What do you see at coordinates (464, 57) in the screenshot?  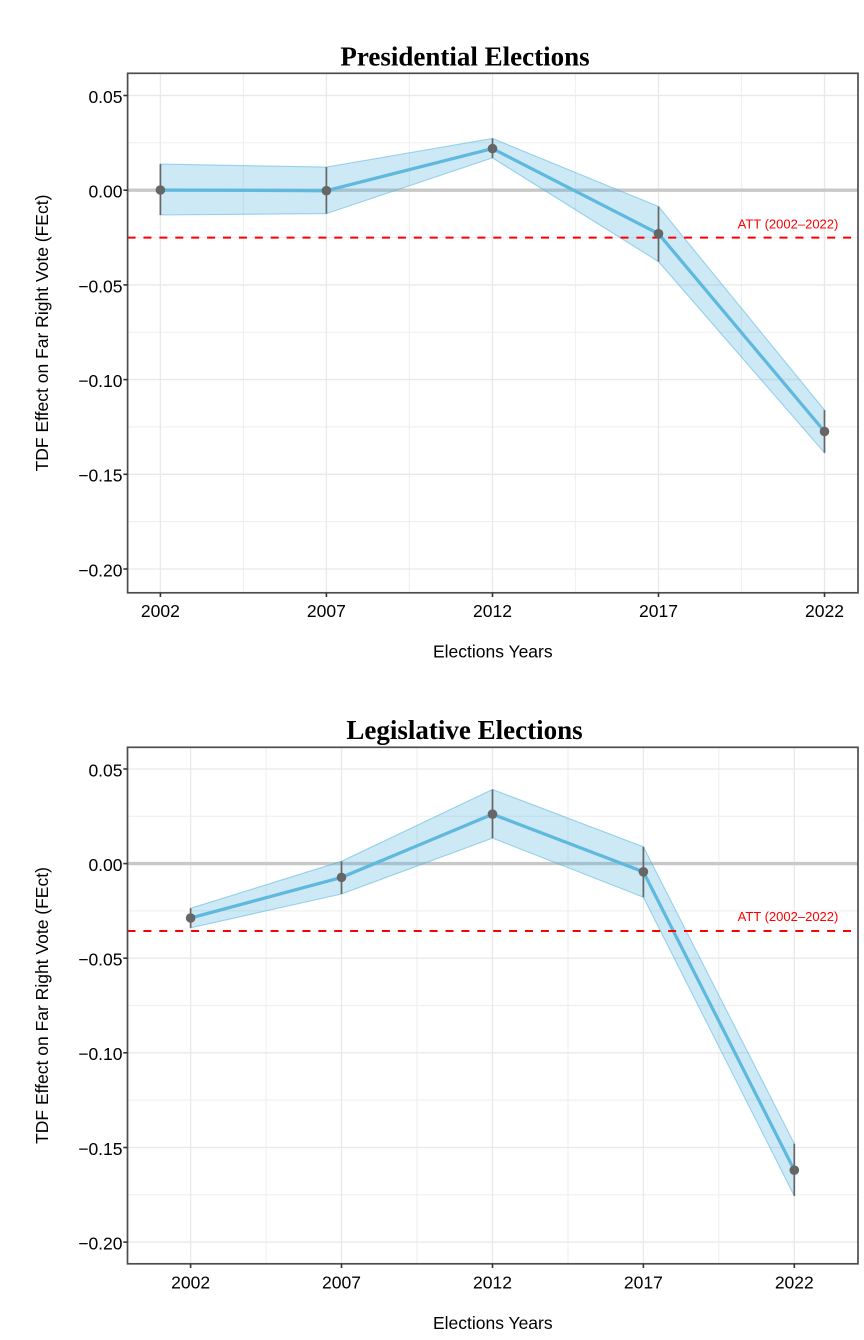 I see `svg-text: Presidential Elections` at bounding box center [464, 57].